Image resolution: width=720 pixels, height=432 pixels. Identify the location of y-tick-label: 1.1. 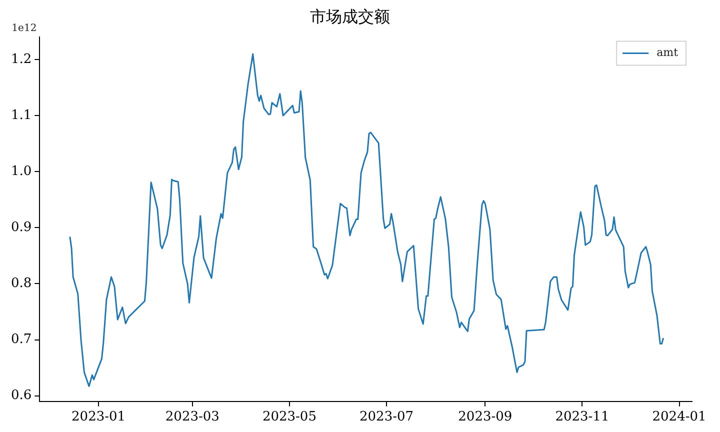
(21, 116).